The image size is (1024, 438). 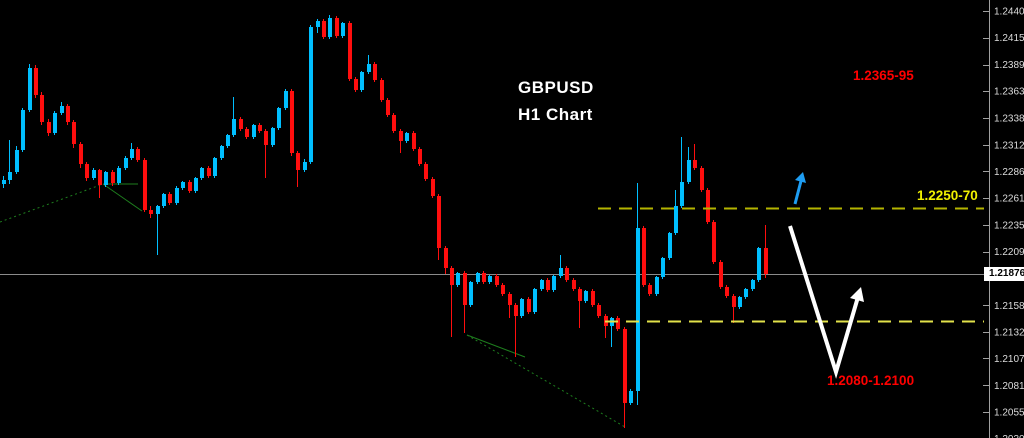 I want to click on axis-price-label: 1.22095, so click(x=1009, y=252).